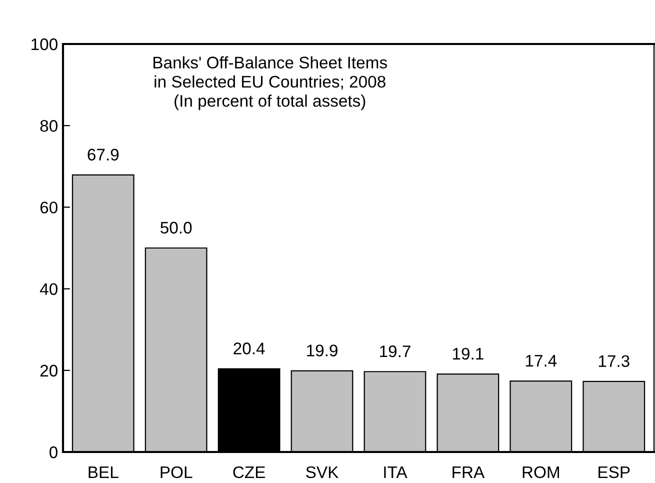  What do you see at coordinates (322, 472) in the screenshot?
I see `x-tick-label: SVK` at bounding box center [322, 472].